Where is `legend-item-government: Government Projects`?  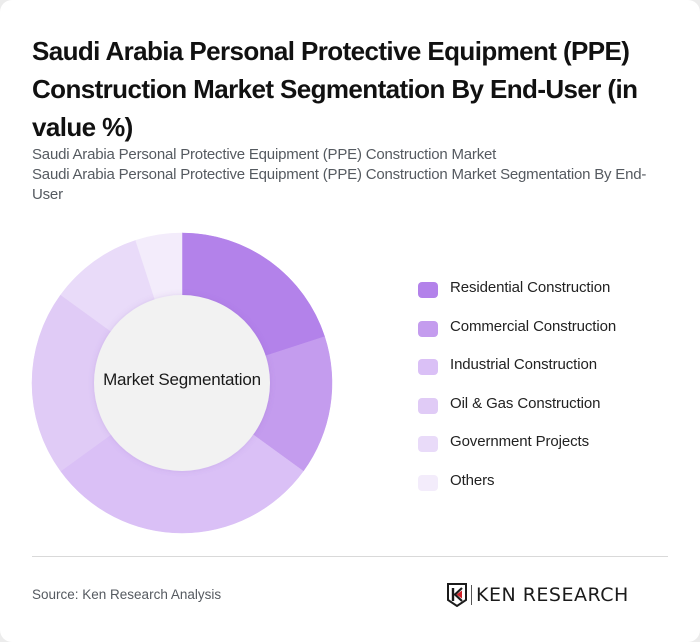
legend-item-government: Government Projects is located at coordinates (548, 450).